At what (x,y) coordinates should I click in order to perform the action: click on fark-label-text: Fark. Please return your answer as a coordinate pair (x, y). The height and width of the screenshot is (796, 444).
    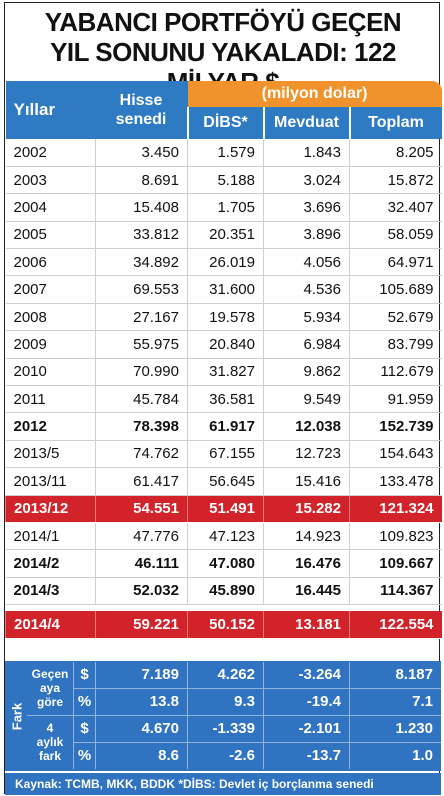
    Looking at the image, I should click on (17, 716).